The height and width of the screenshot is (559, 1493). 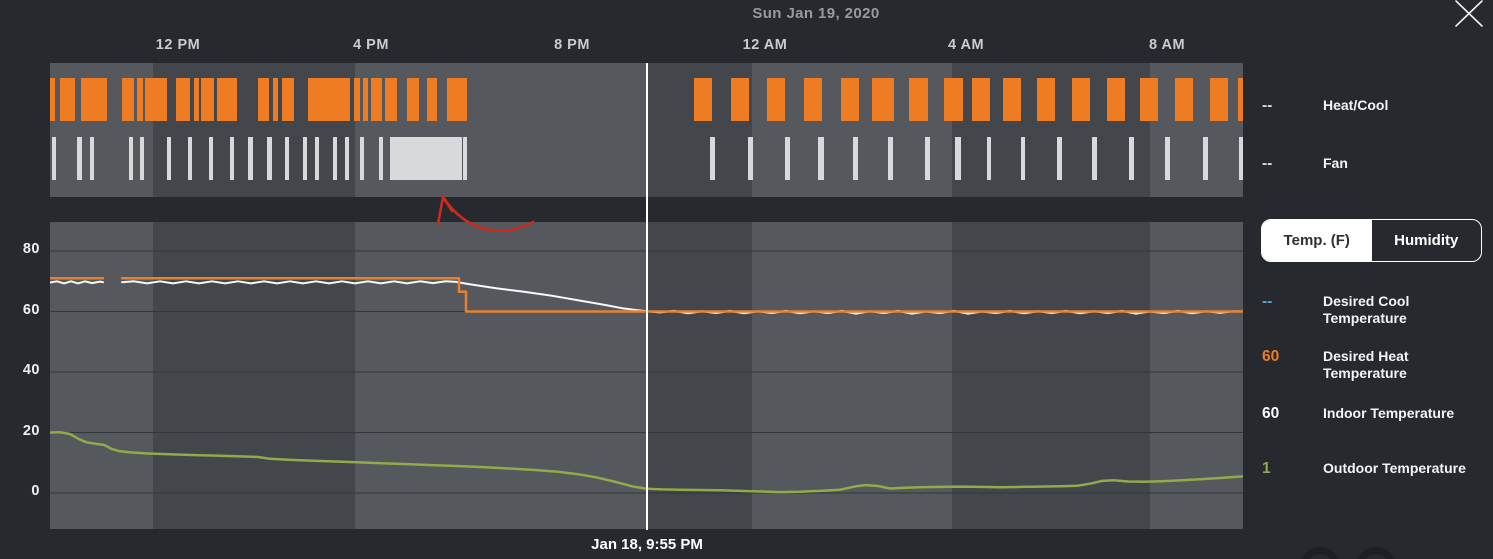 I want to click on indoor-value: 60, so click(x=1271, y=413).